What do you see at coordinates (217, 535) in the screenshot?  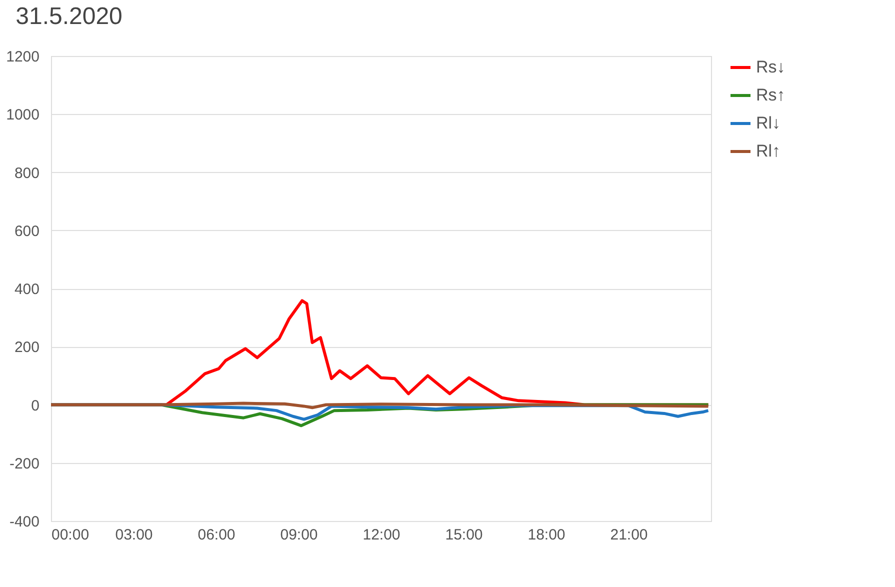 I see `x-tick-label: 06:00` at bounding box center [217, 535].